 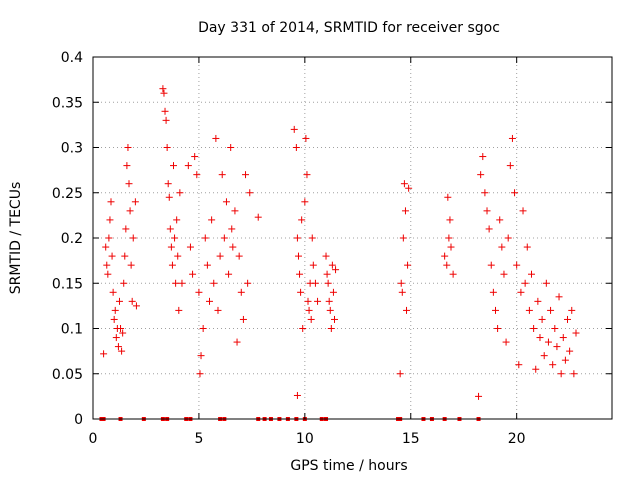 I want to click on y-tick-label: 0, so click(x=78, y=420).